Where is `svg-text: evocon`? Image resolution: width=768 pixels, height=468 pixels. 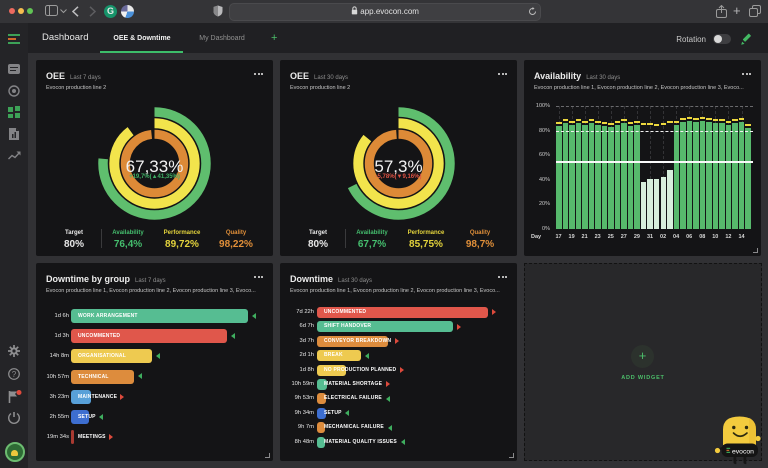
svg-text: evocon is located at coordinates (743, 451).